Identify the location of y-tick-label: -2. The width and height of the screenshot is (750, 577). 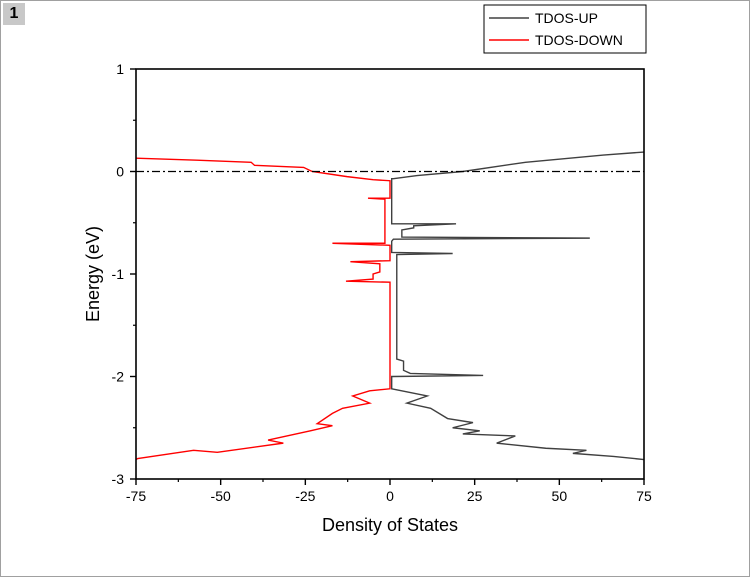
(118, 377).